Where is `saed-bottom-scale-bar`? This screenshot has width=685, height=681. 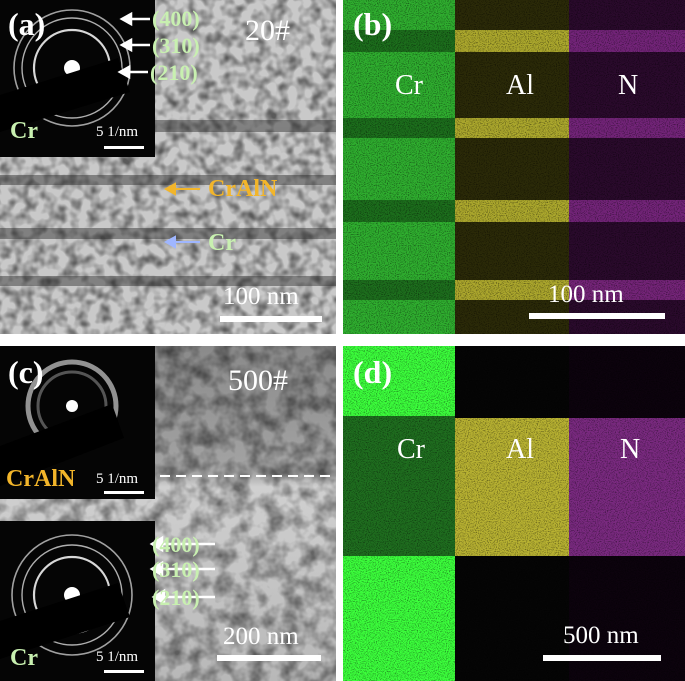
saed-bottom-scale-bar is located at coordinates (124, 671).